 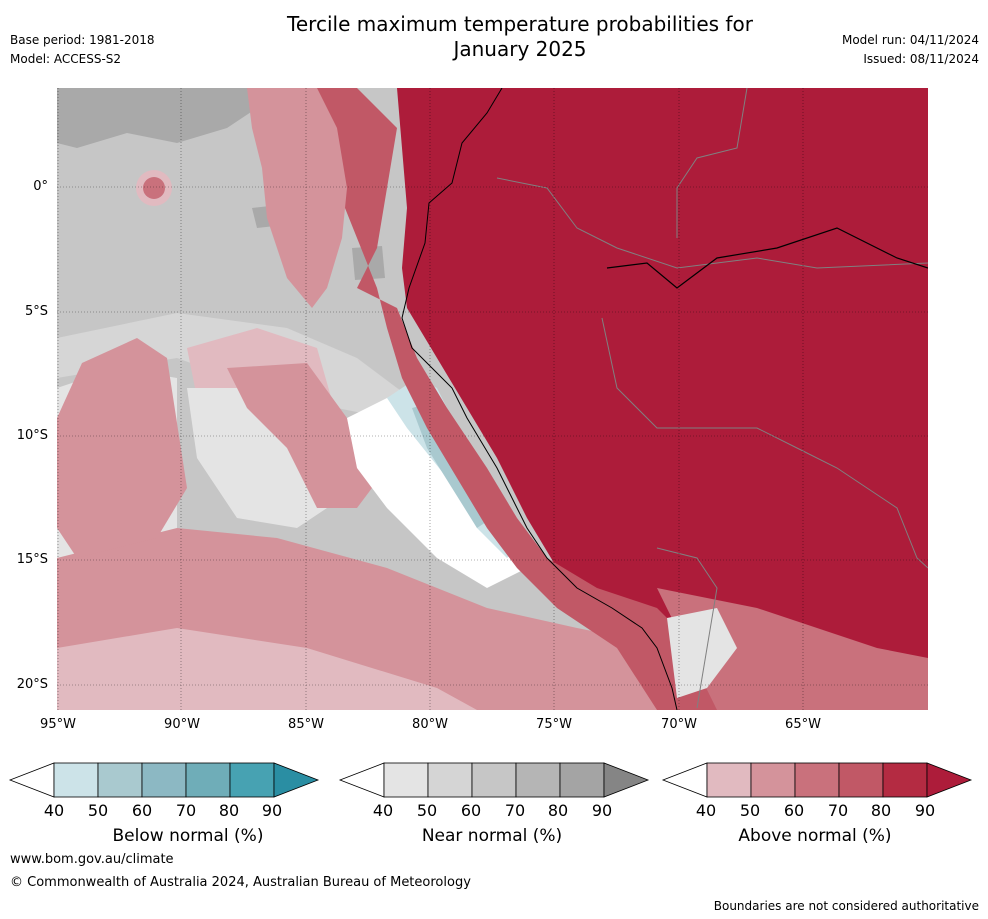 What do you see at coordinates (949, 780) in the screenshot?
I see `above-colorbar-extend-high` at bounding box center [949, 780].